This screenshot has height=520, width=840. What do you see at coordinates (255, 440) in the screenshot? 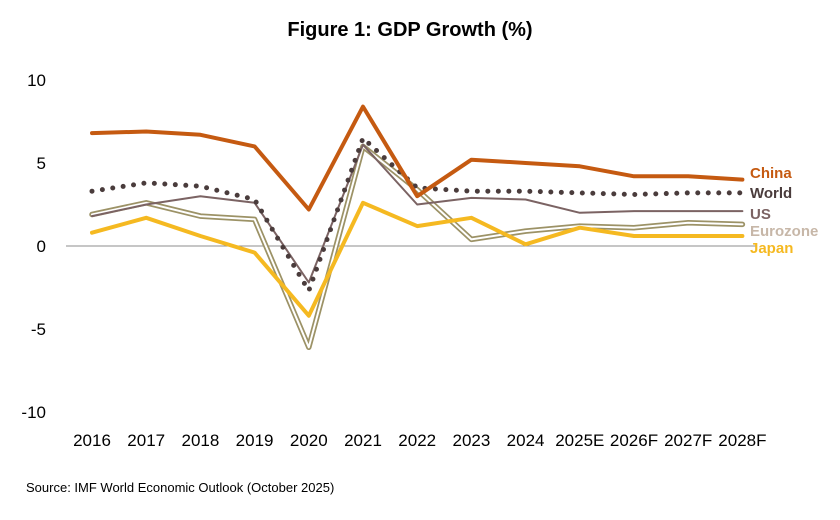
I see `x-tick-label: 2019` at bounding box center [255, 440].